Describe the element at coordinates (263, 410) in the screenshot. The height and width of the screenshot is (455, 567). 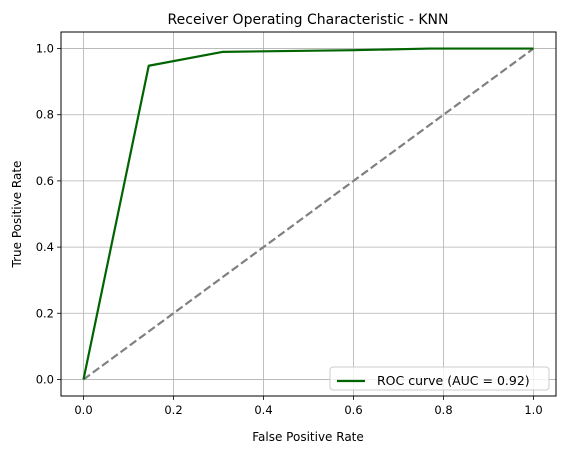
I see `x-tick-label: 0.4` at that location.